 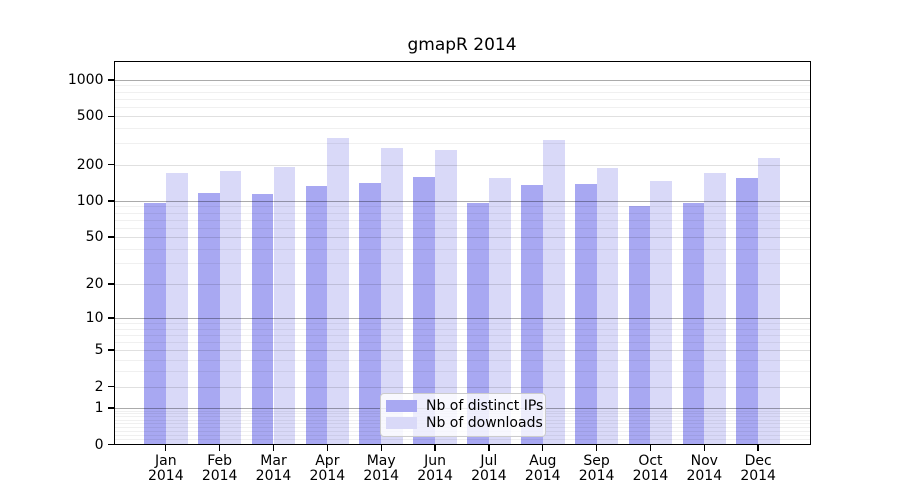 What do you see at coordinates (499, 311) in the screenshot?
I see `bar-downloads-jul` at bounding box center [499, 311].